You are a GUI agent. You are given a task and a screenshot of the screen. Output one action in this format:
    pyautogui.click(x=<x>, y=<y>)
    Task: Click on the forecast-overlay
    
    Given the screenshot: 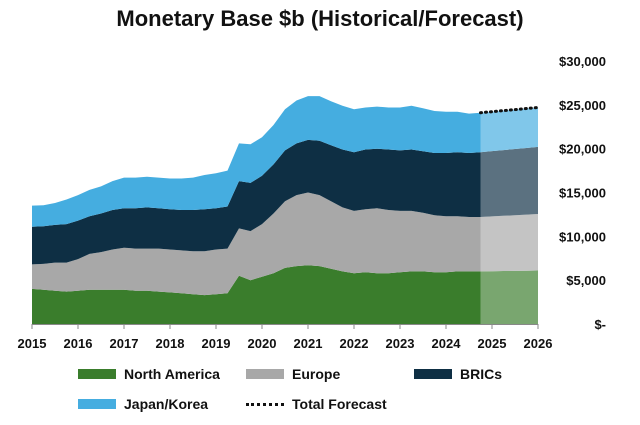 What is the action you would take?
    pyautogui.click(x=509, y=192)
    